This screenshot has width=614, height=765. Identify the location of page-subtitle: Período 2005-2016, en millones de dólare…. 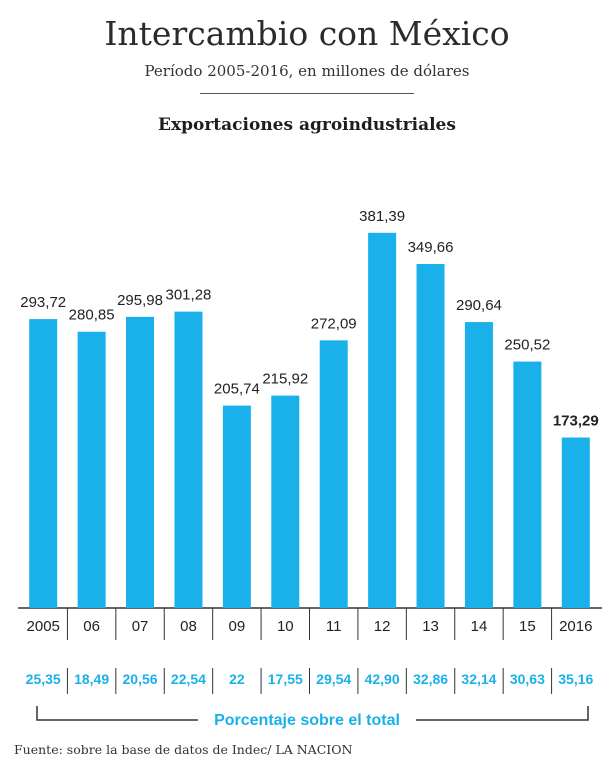
(307, 71).